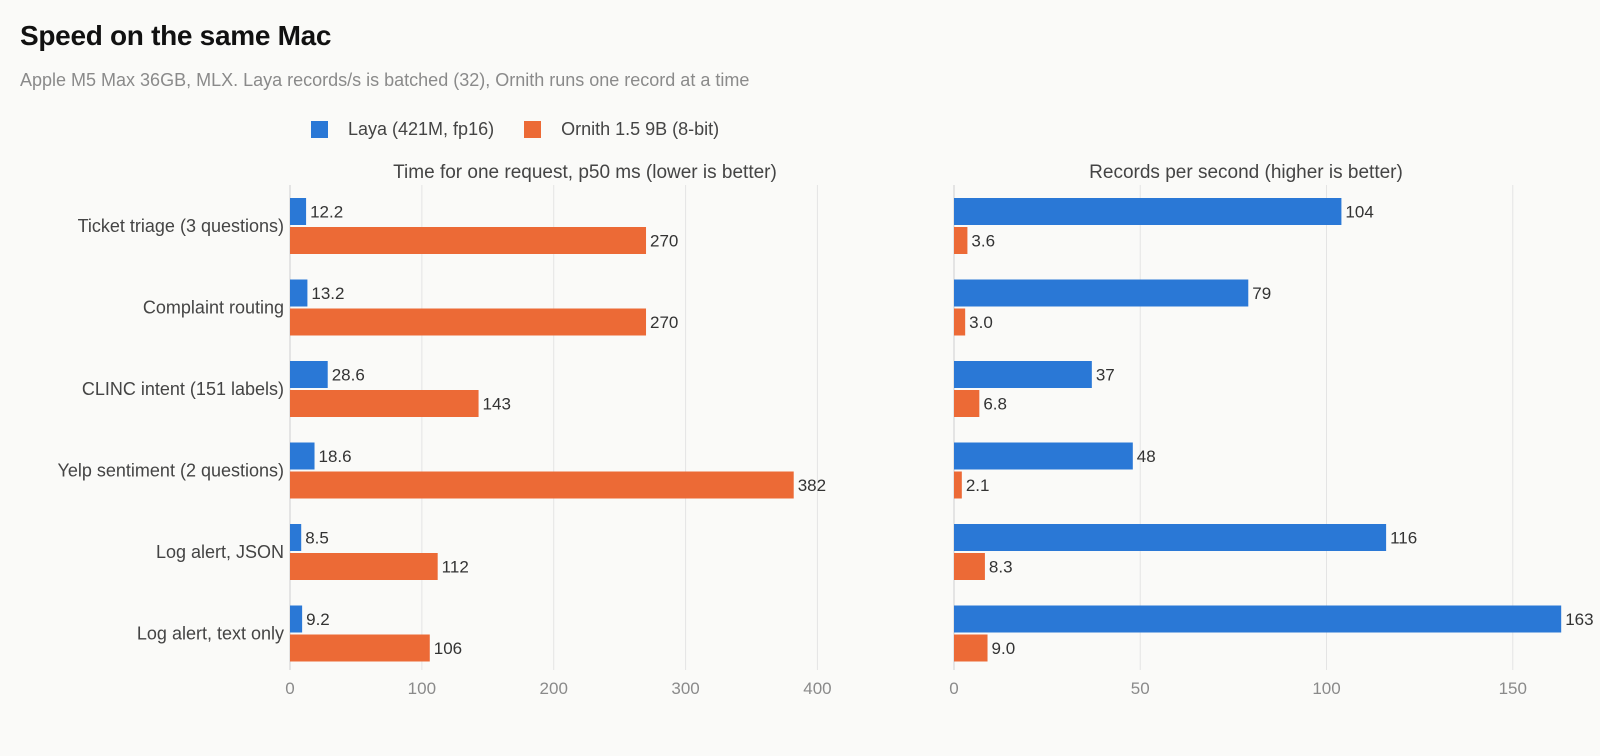 The image size is (1600, 756). What do you see at coordinates (1579, 619) in the screenshot?
I see `throughput-bar-value-label: 163` at bounding box center [1579, 619].